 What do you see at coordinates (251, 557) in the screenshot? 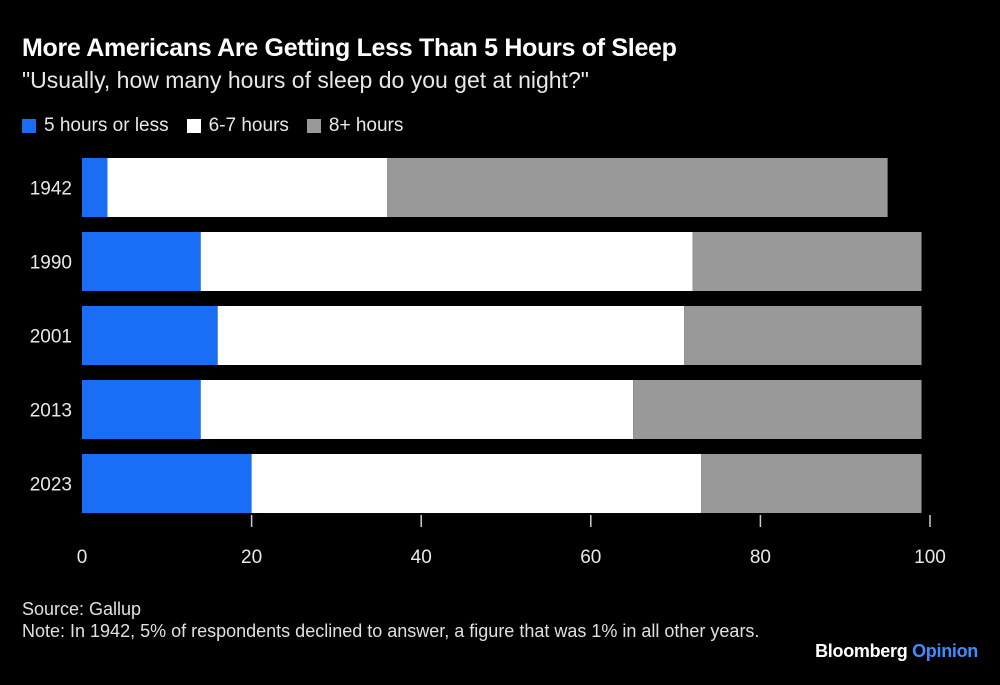
I see `x-tick-label-20: 20` at bounding box center [251, 557].